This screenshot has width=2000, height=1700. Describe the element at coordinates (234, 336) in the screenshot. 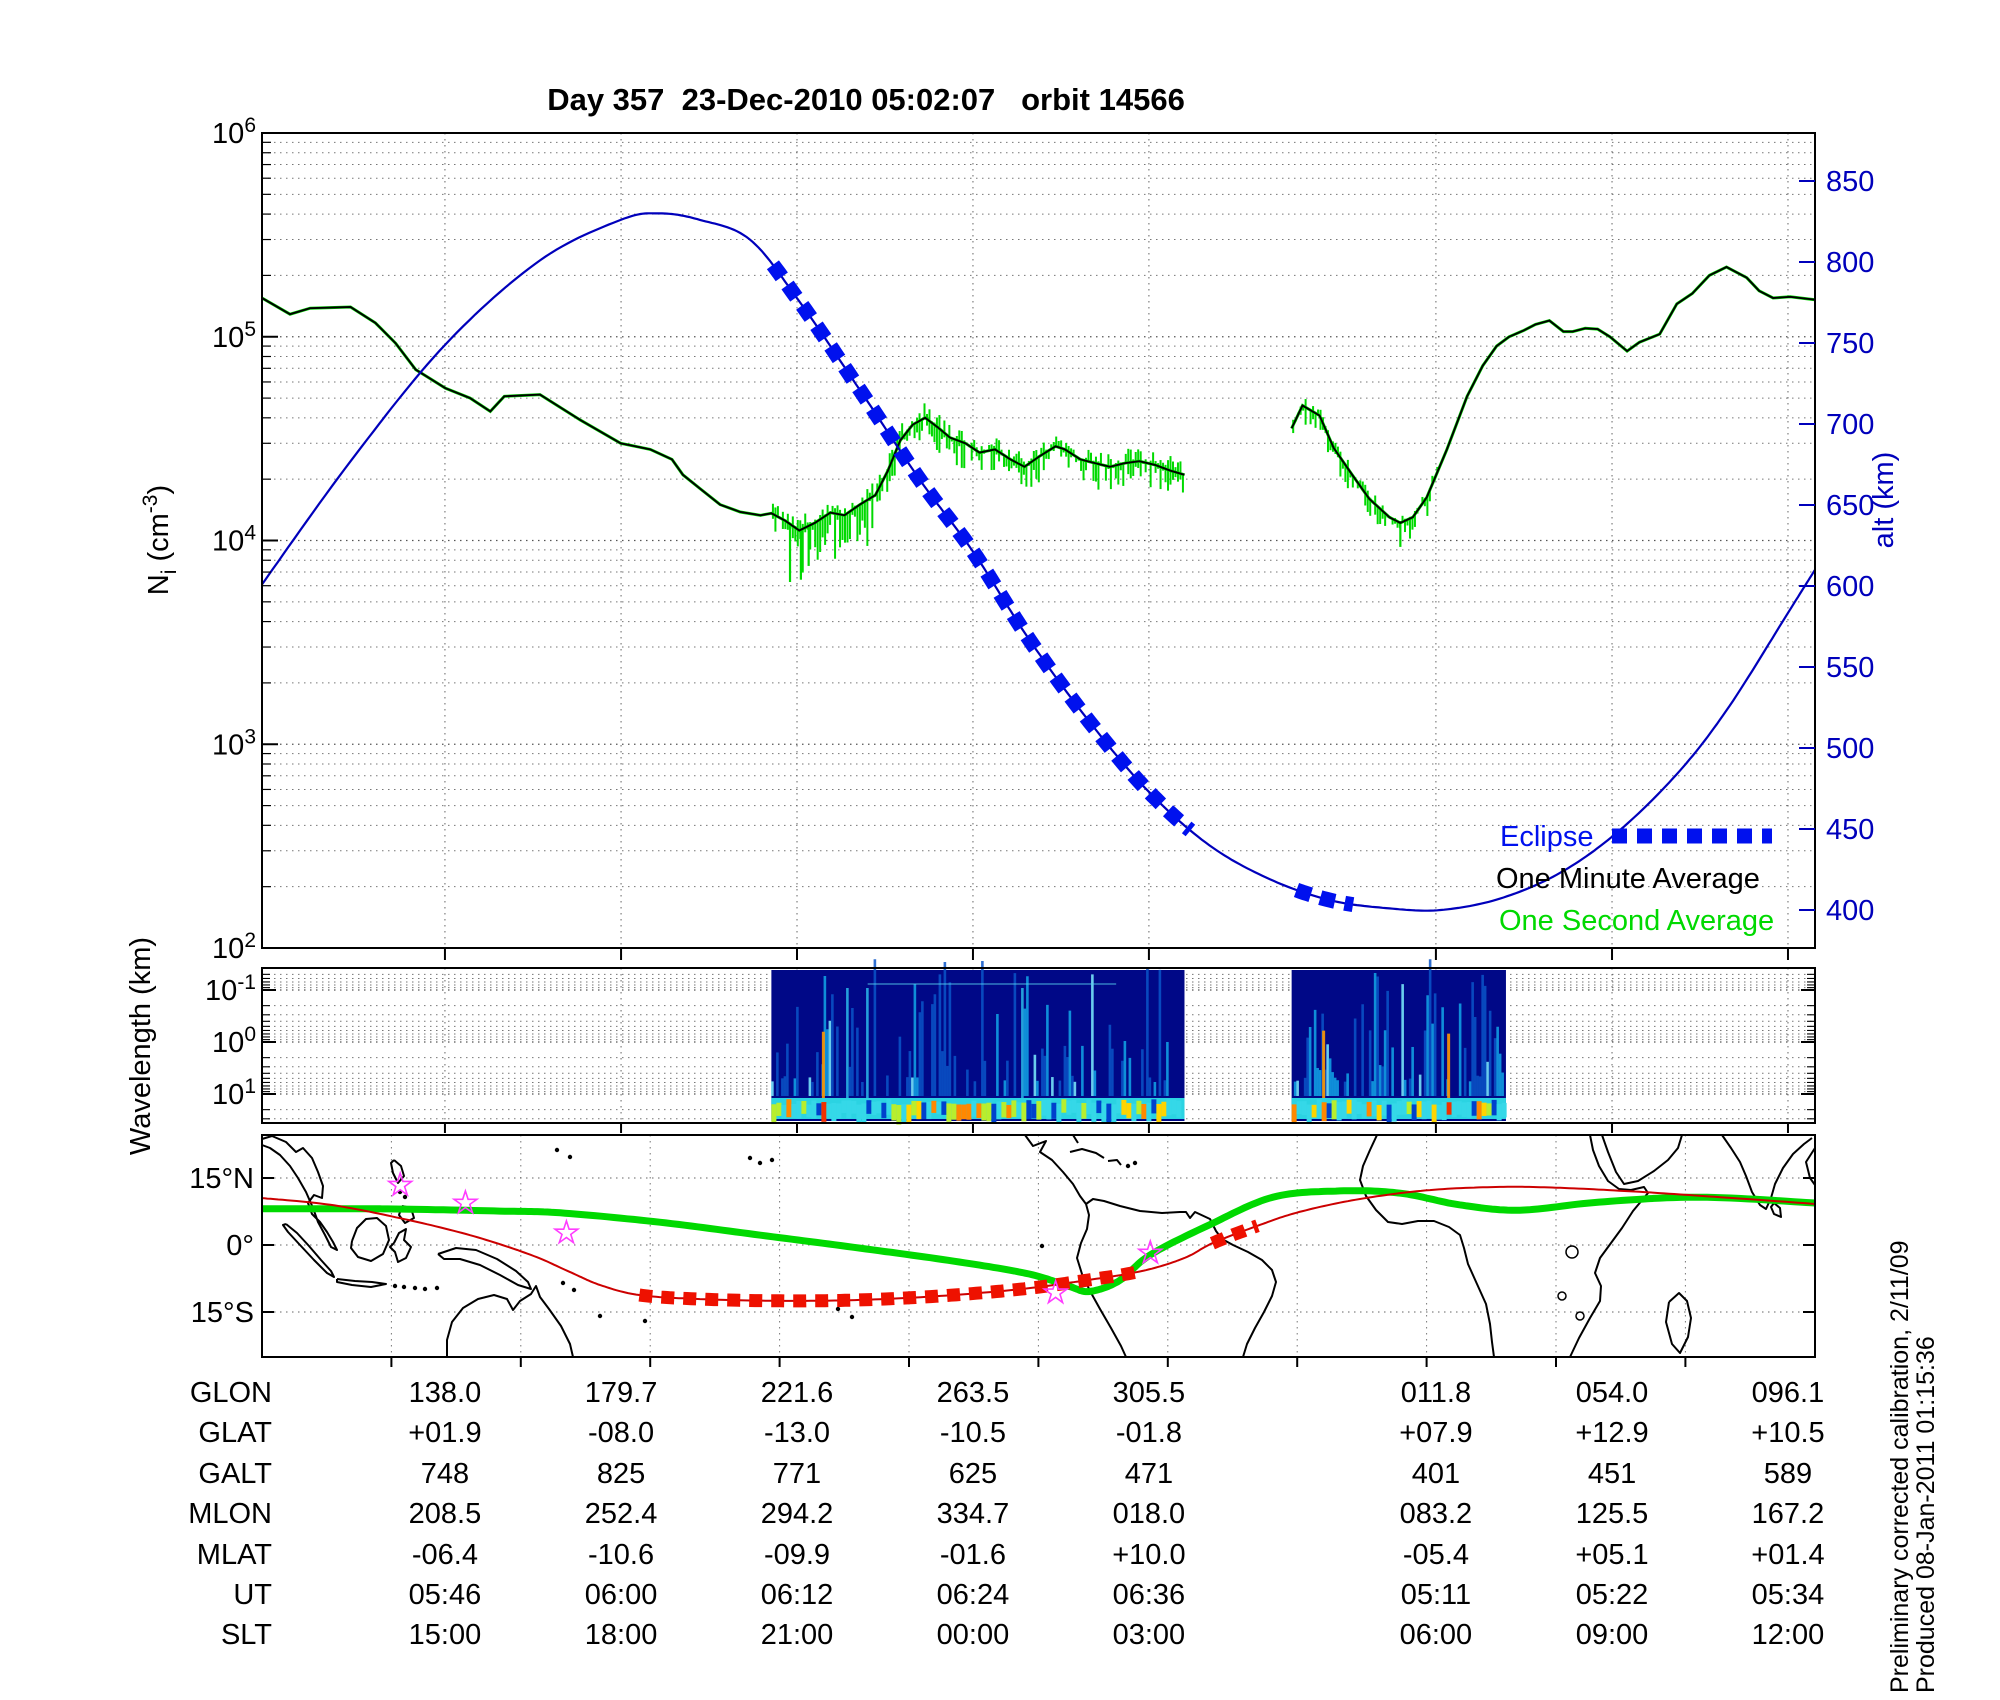

I see `density-axis-tick: 10⁵` at that location.